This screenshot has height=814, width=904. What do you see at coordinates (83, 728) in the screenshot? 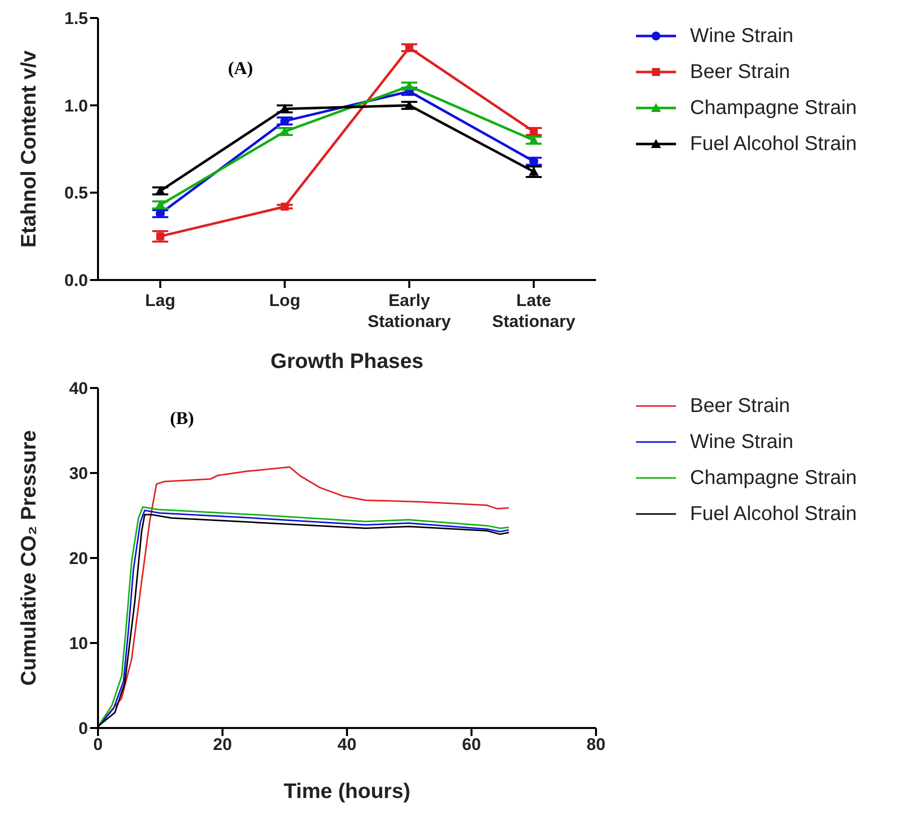
I see `y-tick-label: 0` at bounding box center [83, 728].